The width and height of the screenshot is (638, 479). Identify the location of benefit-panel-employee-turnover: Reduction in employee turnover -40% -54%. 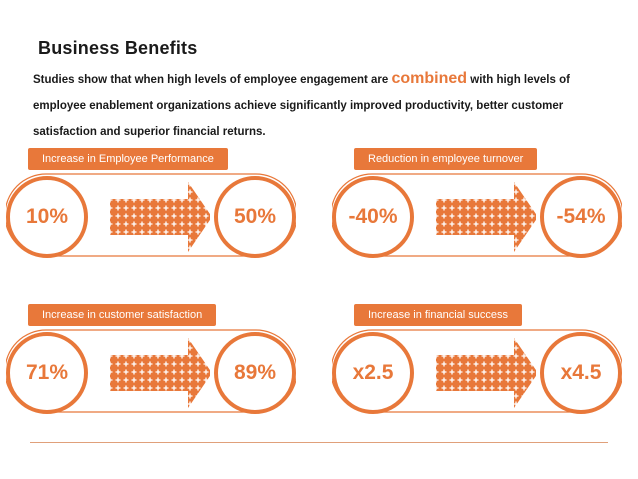
(477, 215).